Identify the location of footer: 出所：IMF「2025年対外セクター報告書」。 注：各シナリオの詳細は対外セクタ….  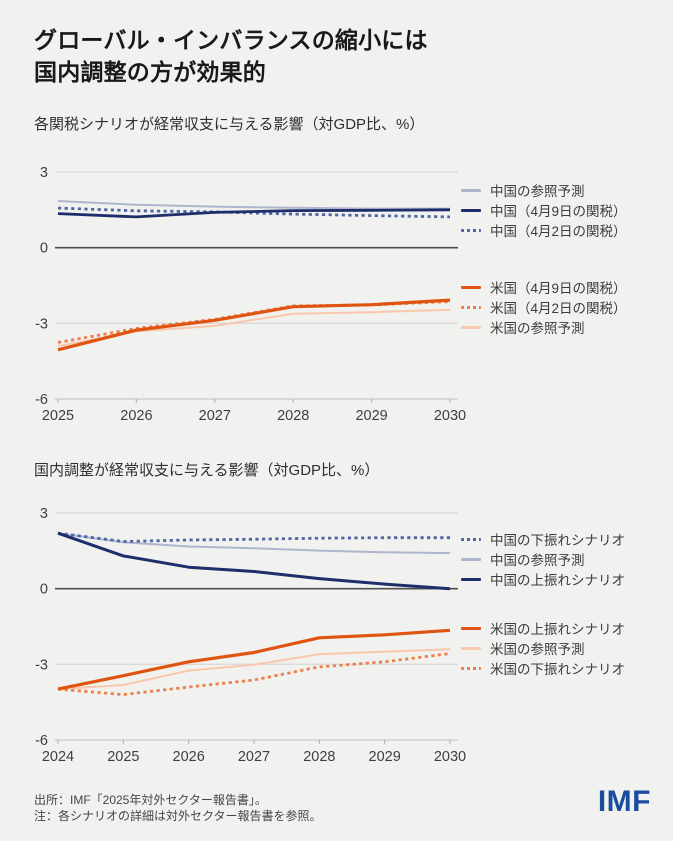
(178, 808).